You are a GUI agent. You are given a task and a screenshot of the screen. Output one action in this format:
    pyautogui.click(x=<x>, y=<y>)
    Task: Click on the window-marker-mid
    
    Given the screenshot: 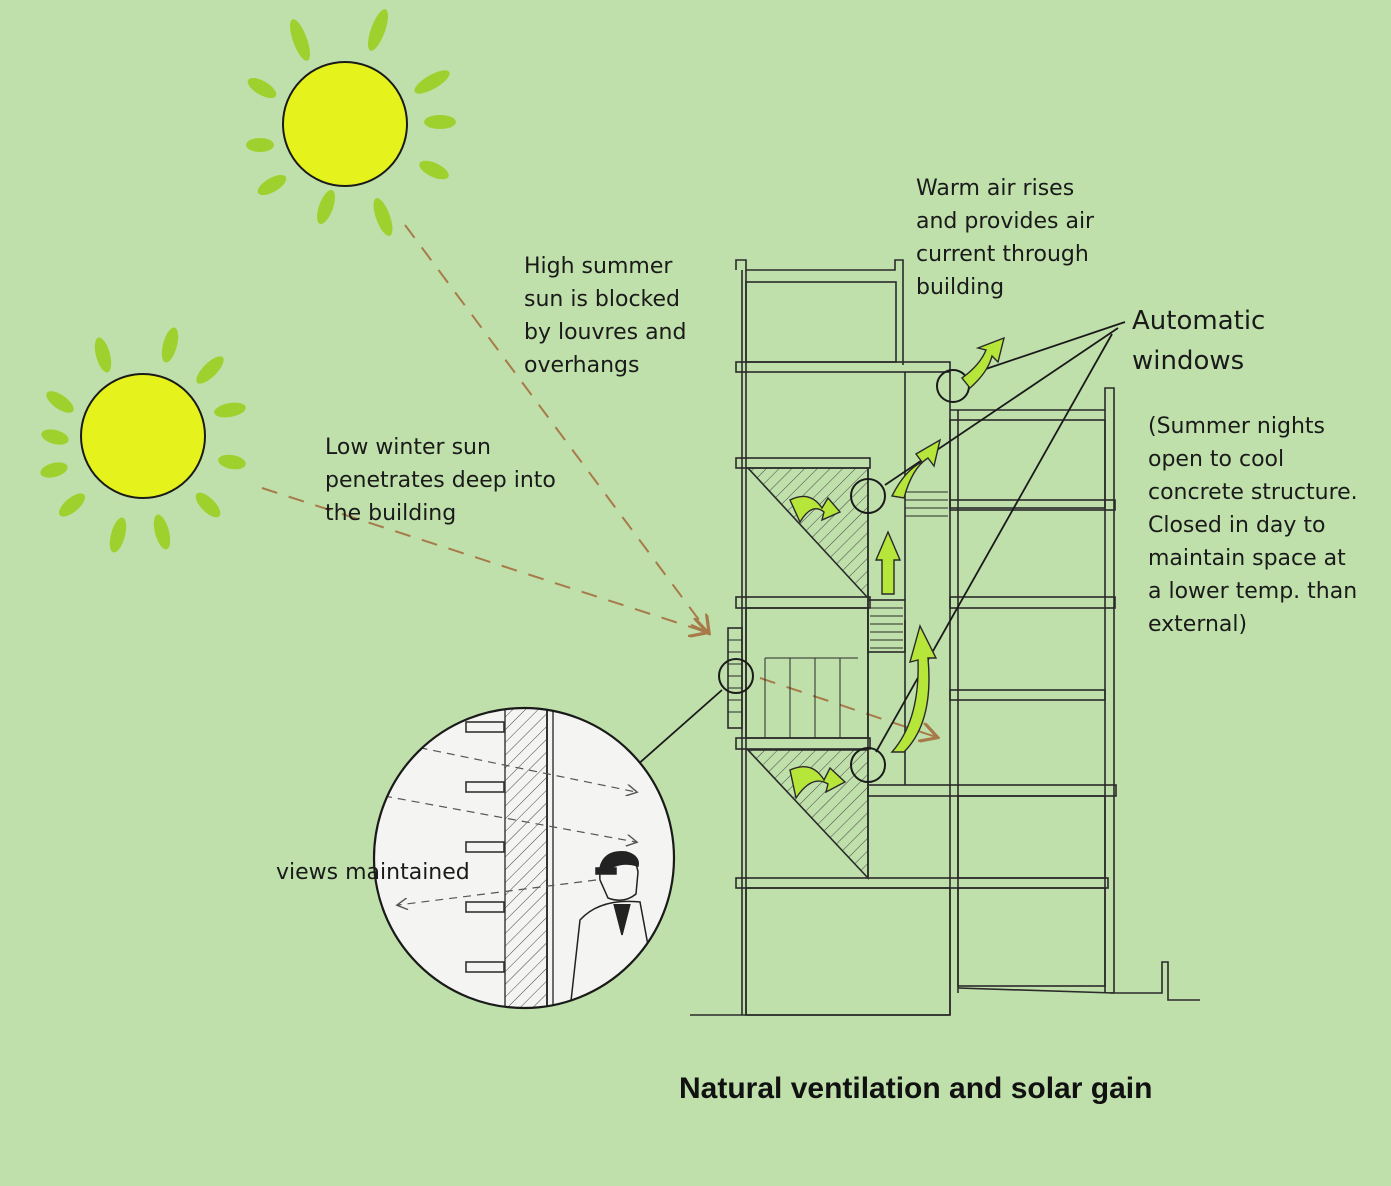 What is the action you would take?
    pyautogui.click(x=868, y=496)
    